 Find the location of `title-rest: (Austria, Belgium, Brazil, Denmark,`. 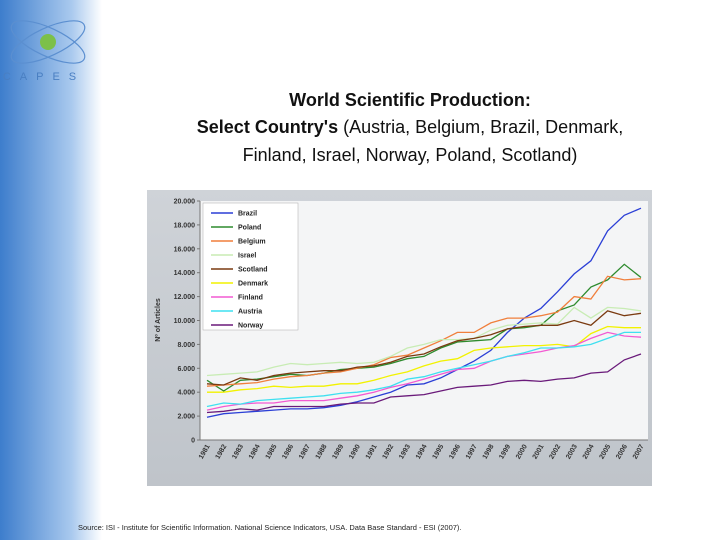

title-rest: (Austria, Belgium, Brazil, Denmark, is located at coordinates (483, 127).